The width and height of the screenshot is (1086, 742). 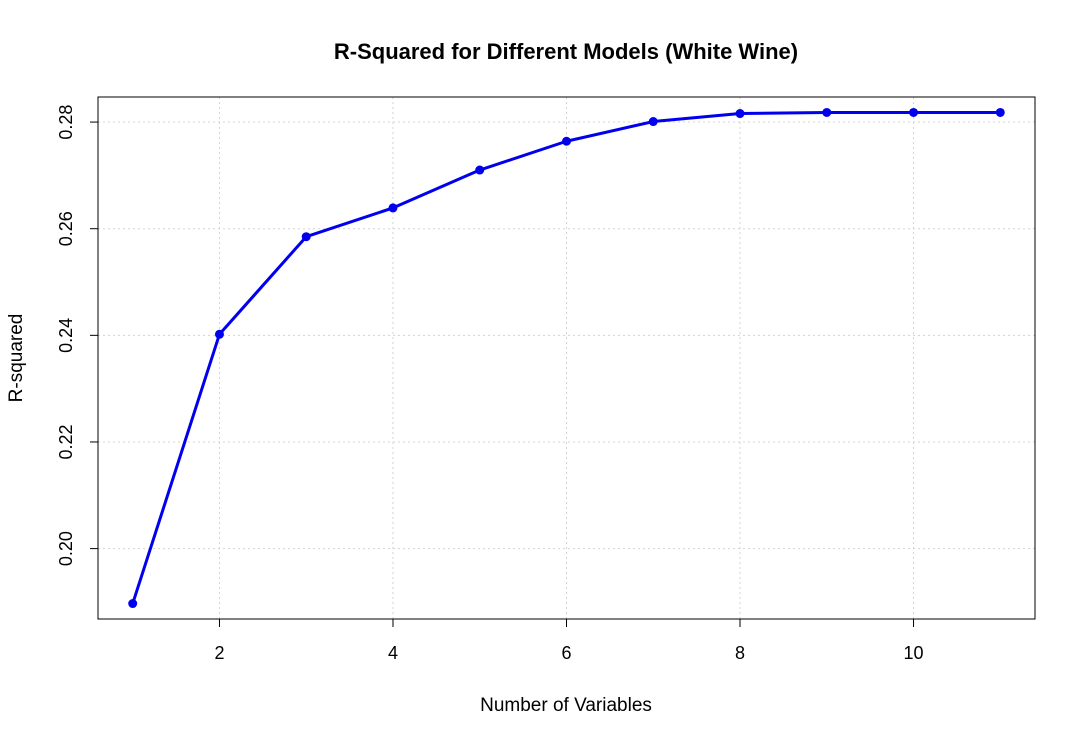 I want to click on x-axis: 2 4 6 8 10, so click(x=569, y=641).